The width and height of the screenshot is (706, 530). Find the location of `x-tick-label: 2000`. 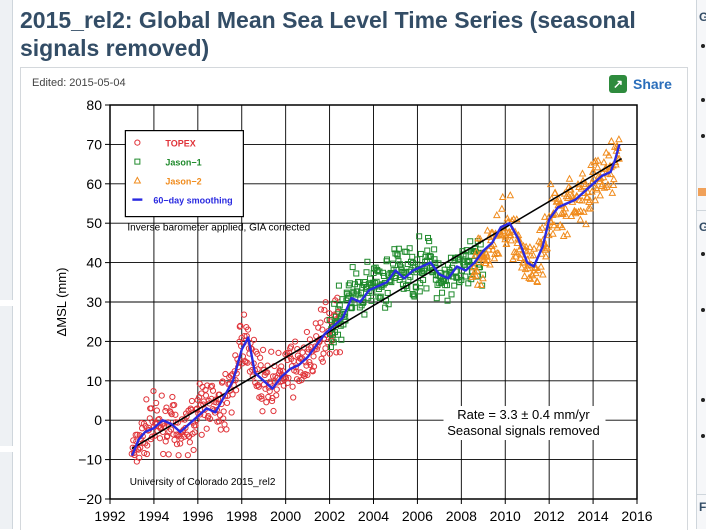

x-tick-label: 2000 is located at coordinates (285, 516).